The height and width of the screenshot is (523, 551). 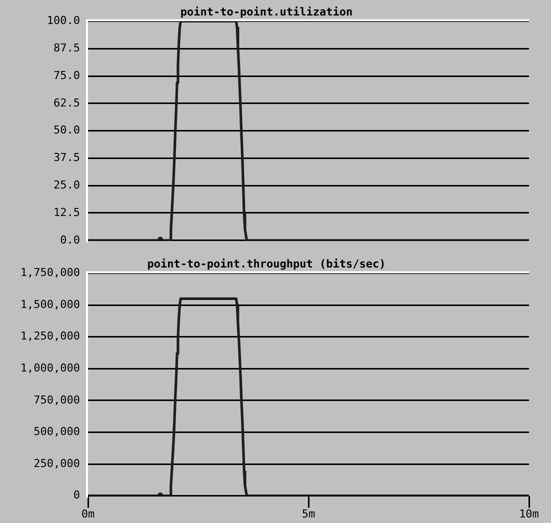 I want to click on y-tick-label: 12.5, so click(x=67, y=212).